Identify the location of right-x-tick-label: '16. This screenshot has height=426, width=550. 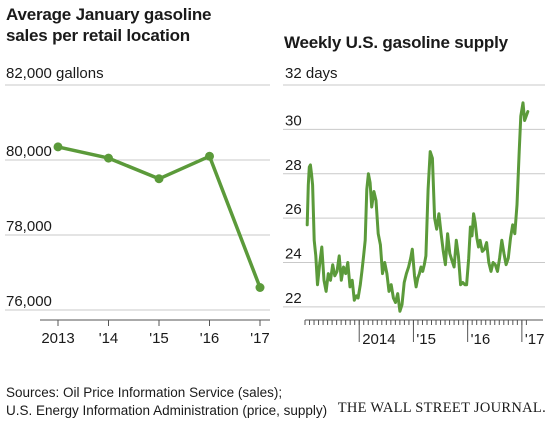
(481, 339).